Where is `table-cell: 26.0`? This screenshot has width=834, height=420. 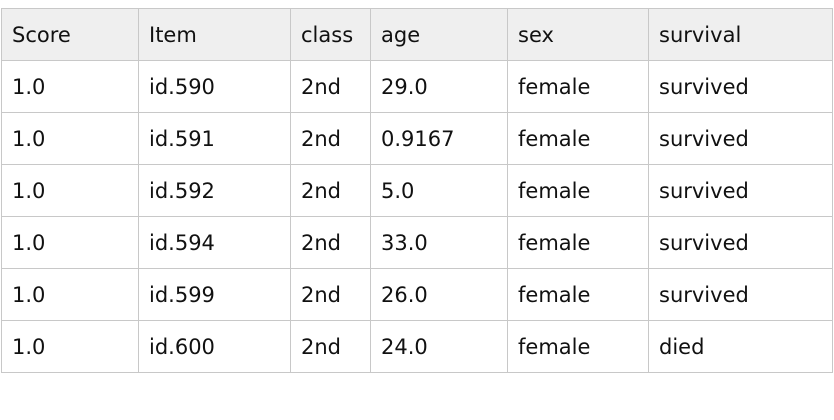
table-cell: 26.0 is located at coordinates (439, 294).